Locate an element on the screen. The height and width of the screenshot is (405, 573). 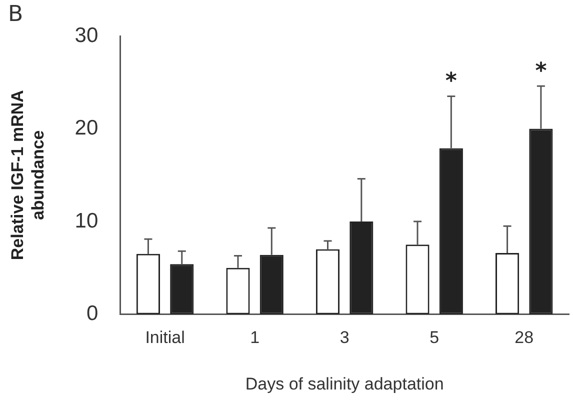
x-tick-label: 3 is located at coordinates (345, 338).